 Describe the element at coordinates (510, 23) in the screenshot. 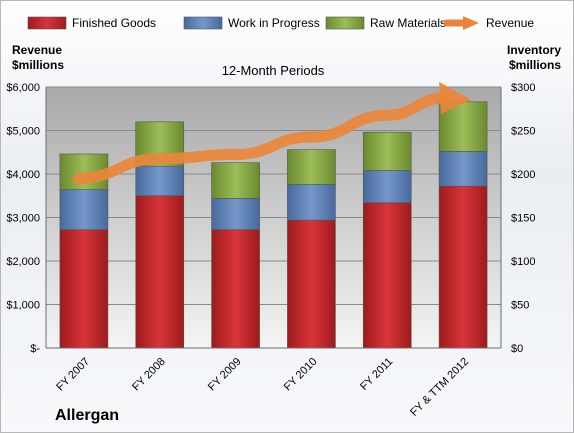

I see `legend-label: Revenue` at that location.